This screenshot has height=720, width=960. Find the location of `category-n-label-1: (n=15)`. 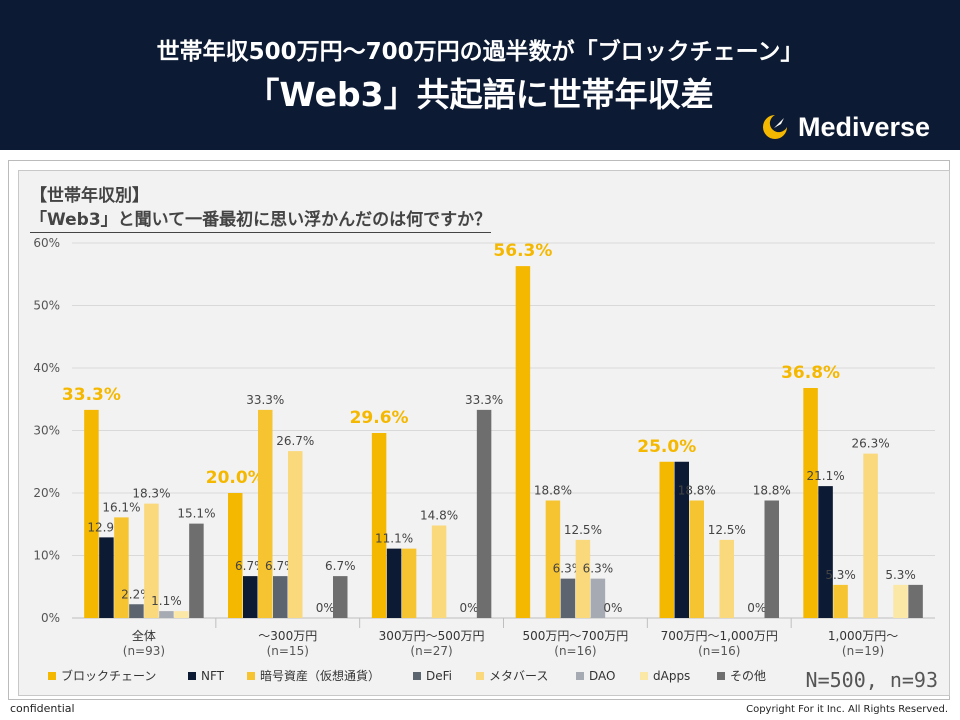

category-n-label-1: (n=15) is located at coordinates (288, 651).